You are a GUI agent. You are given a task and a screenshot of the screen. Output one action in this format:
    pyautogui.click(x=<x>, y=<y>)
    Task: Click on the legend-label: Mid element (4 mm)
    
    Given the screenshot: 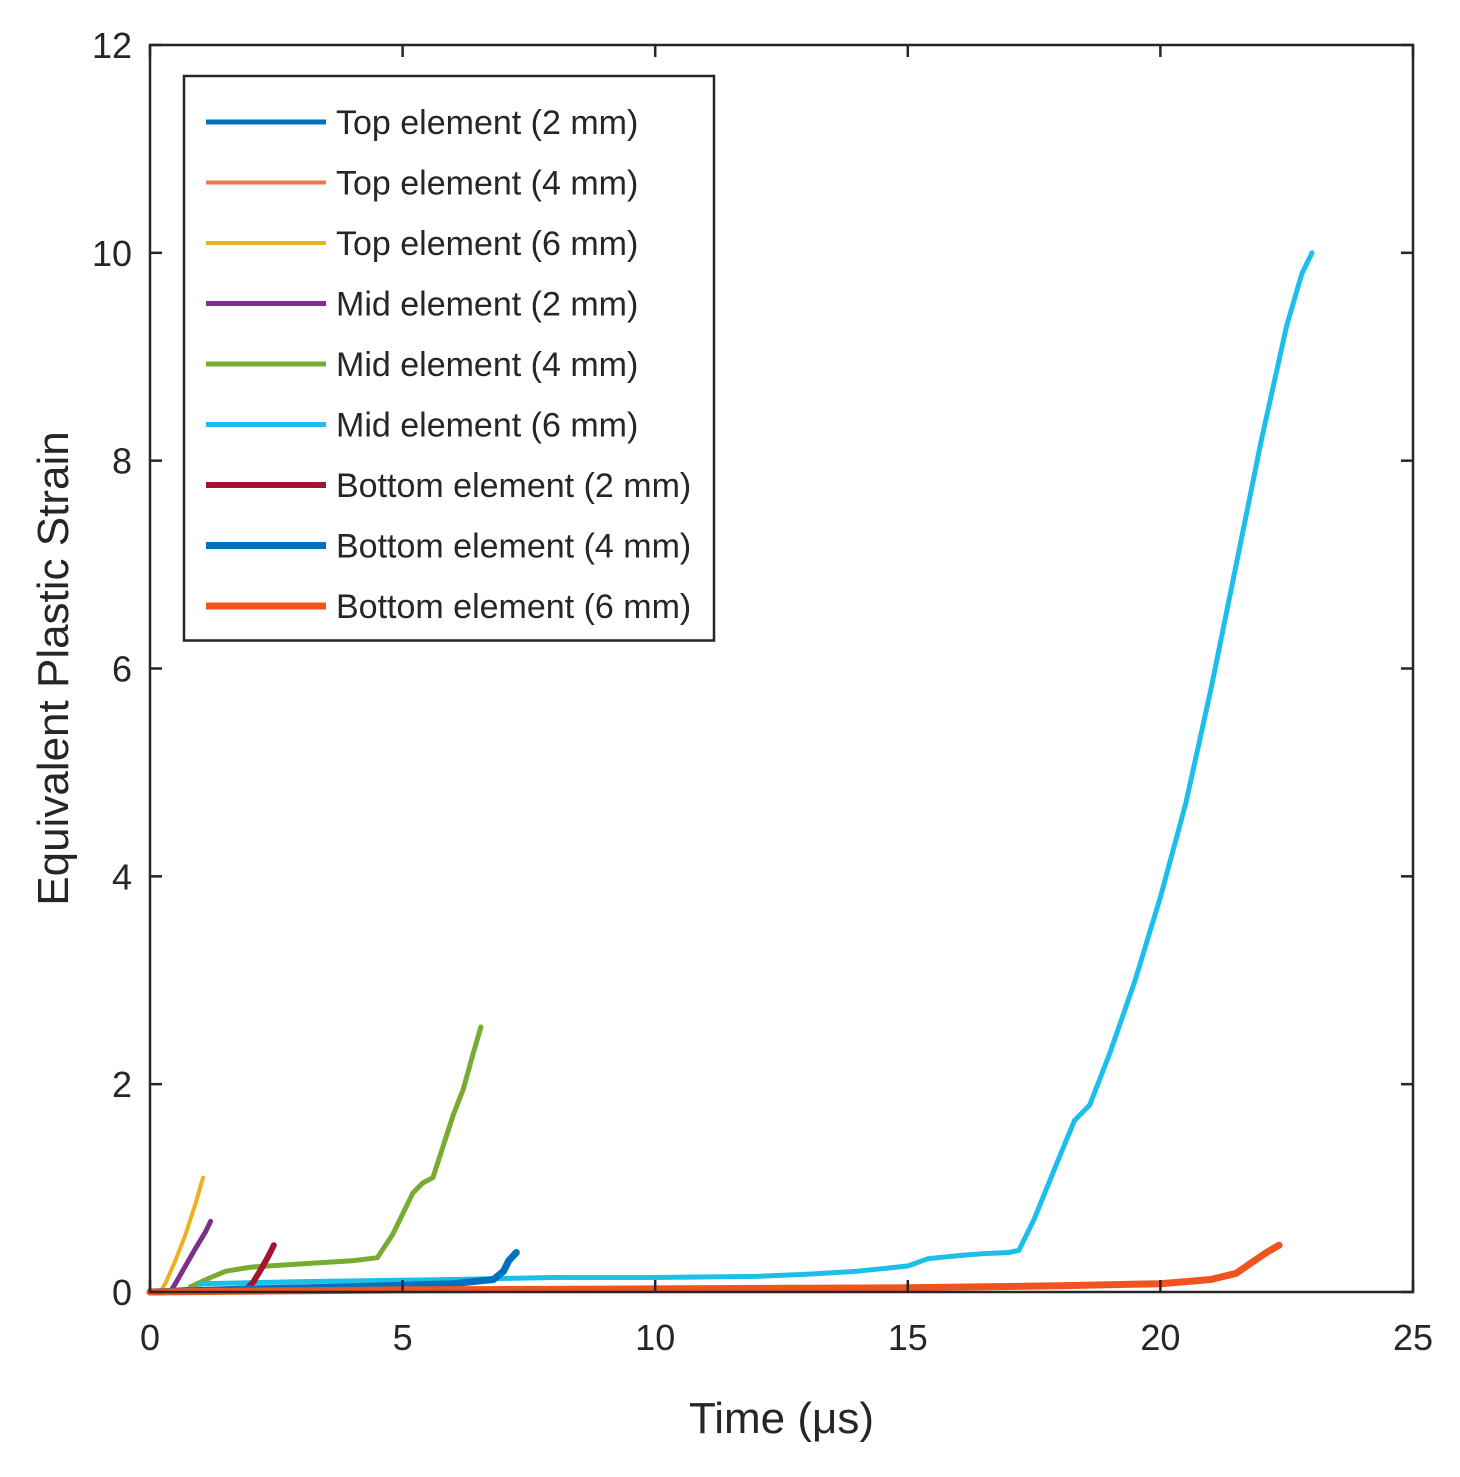 What is the action you would take?
    pyautogui.click(x=487, y=365)
    